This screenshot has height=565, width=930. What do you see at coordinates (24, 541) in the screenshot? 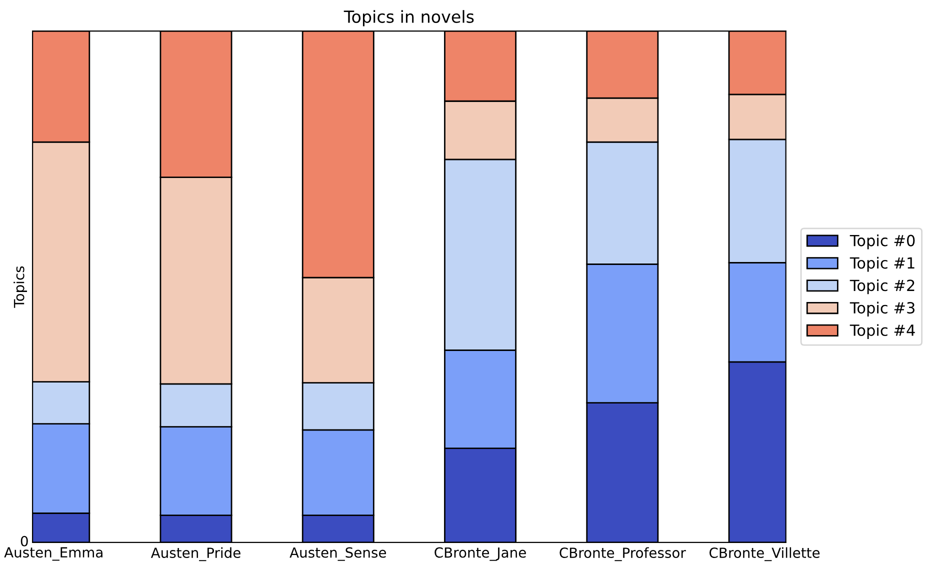
I see `text: 0` at bounding box center [24, 541].